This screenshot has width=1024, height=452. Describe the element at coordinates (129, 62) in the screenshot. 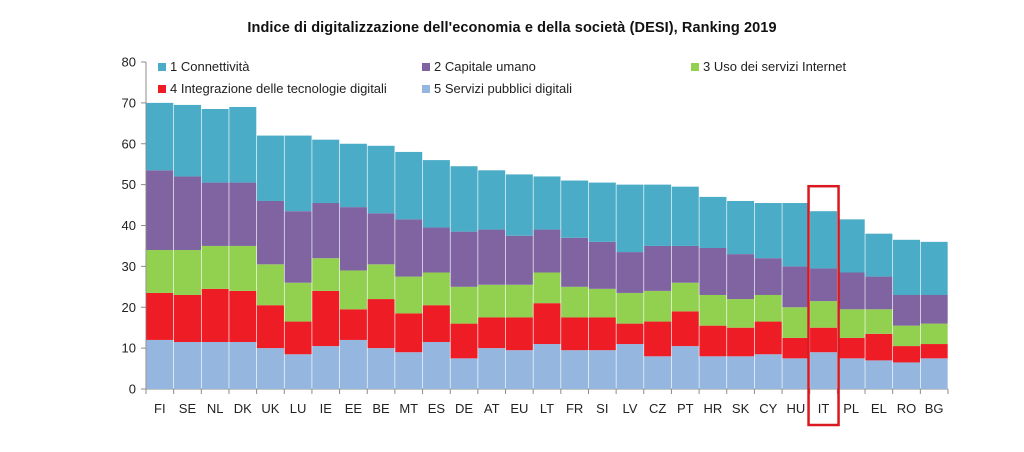

I see `y-tick-label: 80` at that location.